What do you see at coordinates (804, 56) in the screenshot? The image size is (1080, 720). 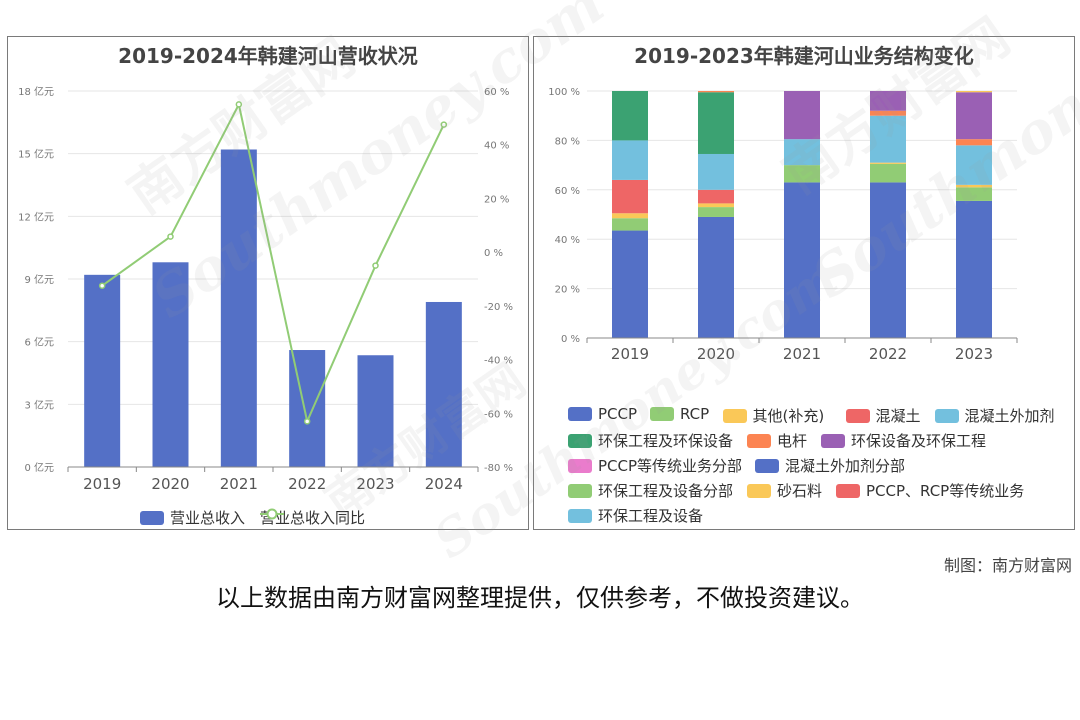 I see `business-structure-chart-title: 2019-2023年韩建河山业务结构变化` at bounding box center [804, 56].